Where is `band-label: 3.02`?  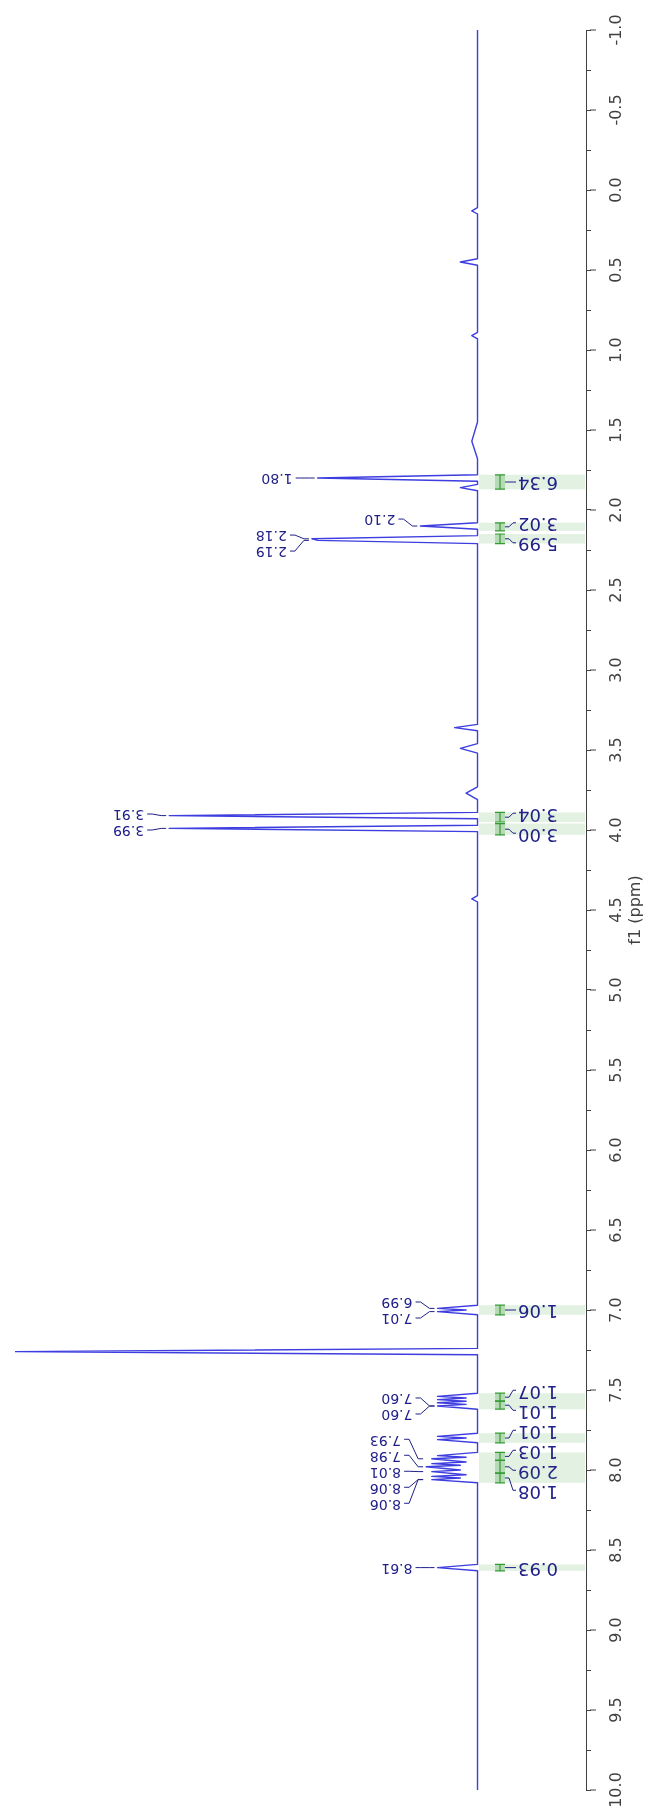
band-label: 3.02 is located at coordinates (538, 525).